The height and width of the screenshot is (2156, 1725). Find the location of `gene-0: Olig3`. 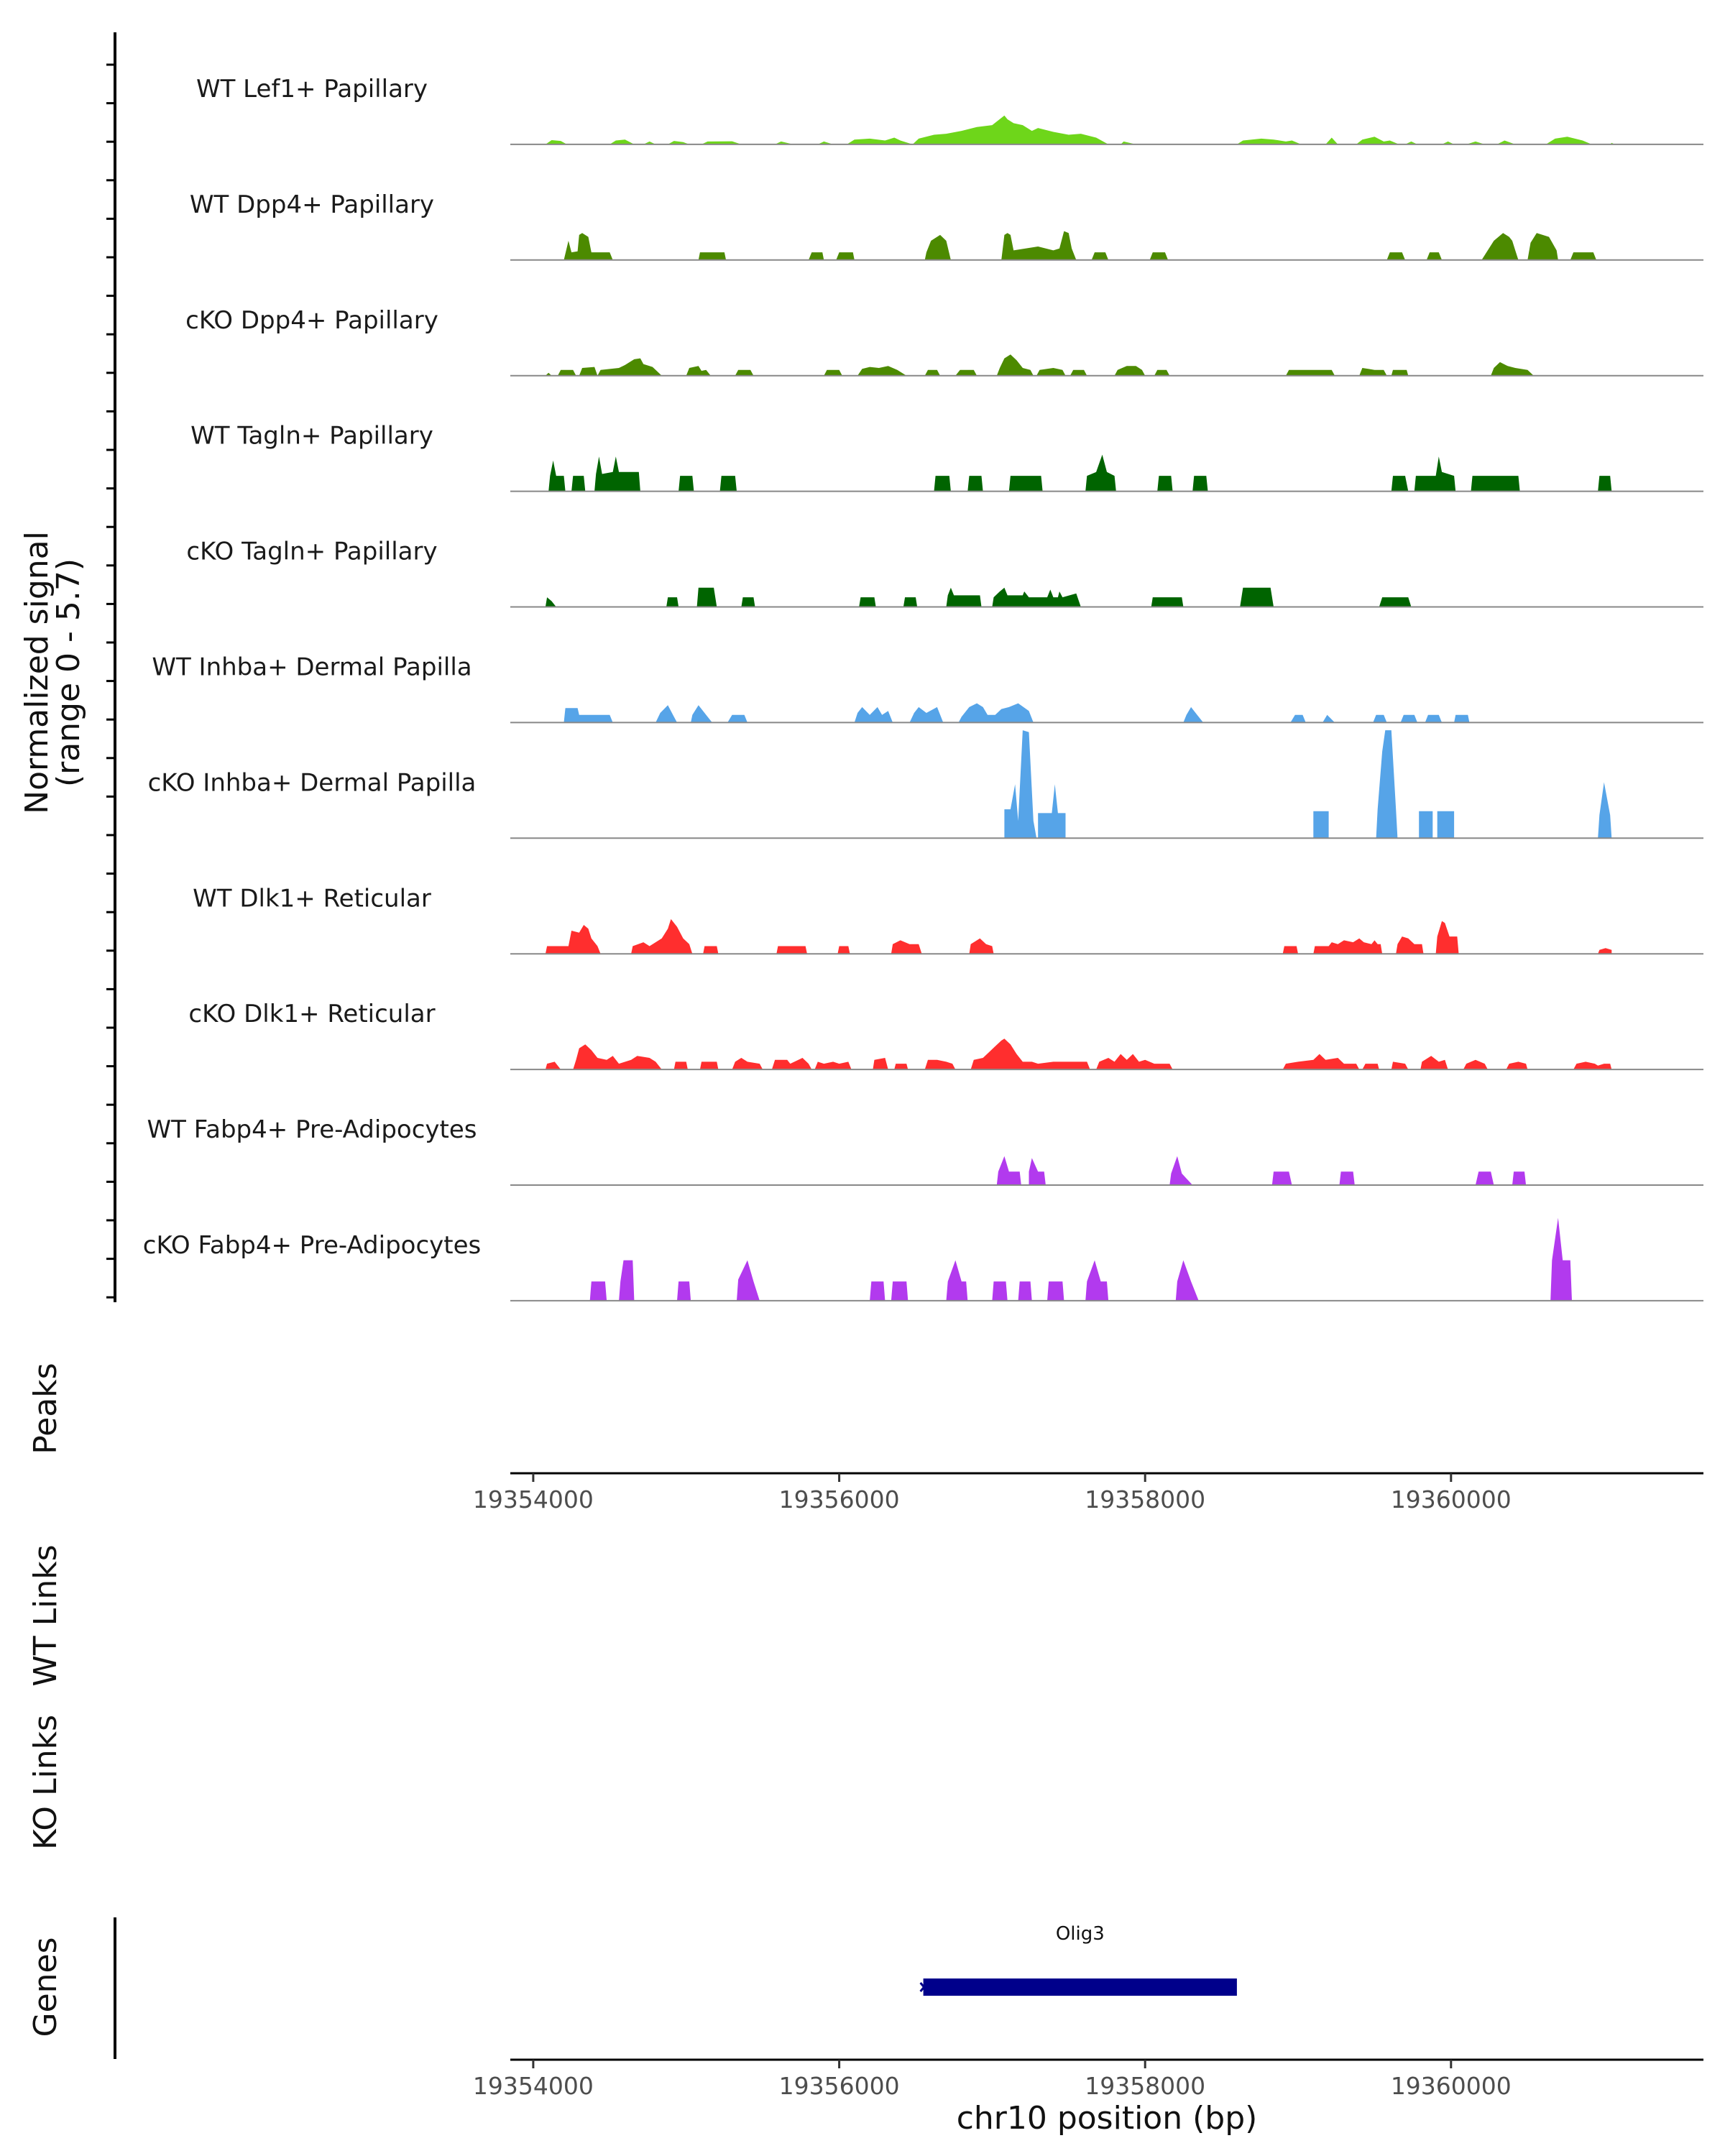

gene-0: Olig3 is located at coordinates (1078, 1959).